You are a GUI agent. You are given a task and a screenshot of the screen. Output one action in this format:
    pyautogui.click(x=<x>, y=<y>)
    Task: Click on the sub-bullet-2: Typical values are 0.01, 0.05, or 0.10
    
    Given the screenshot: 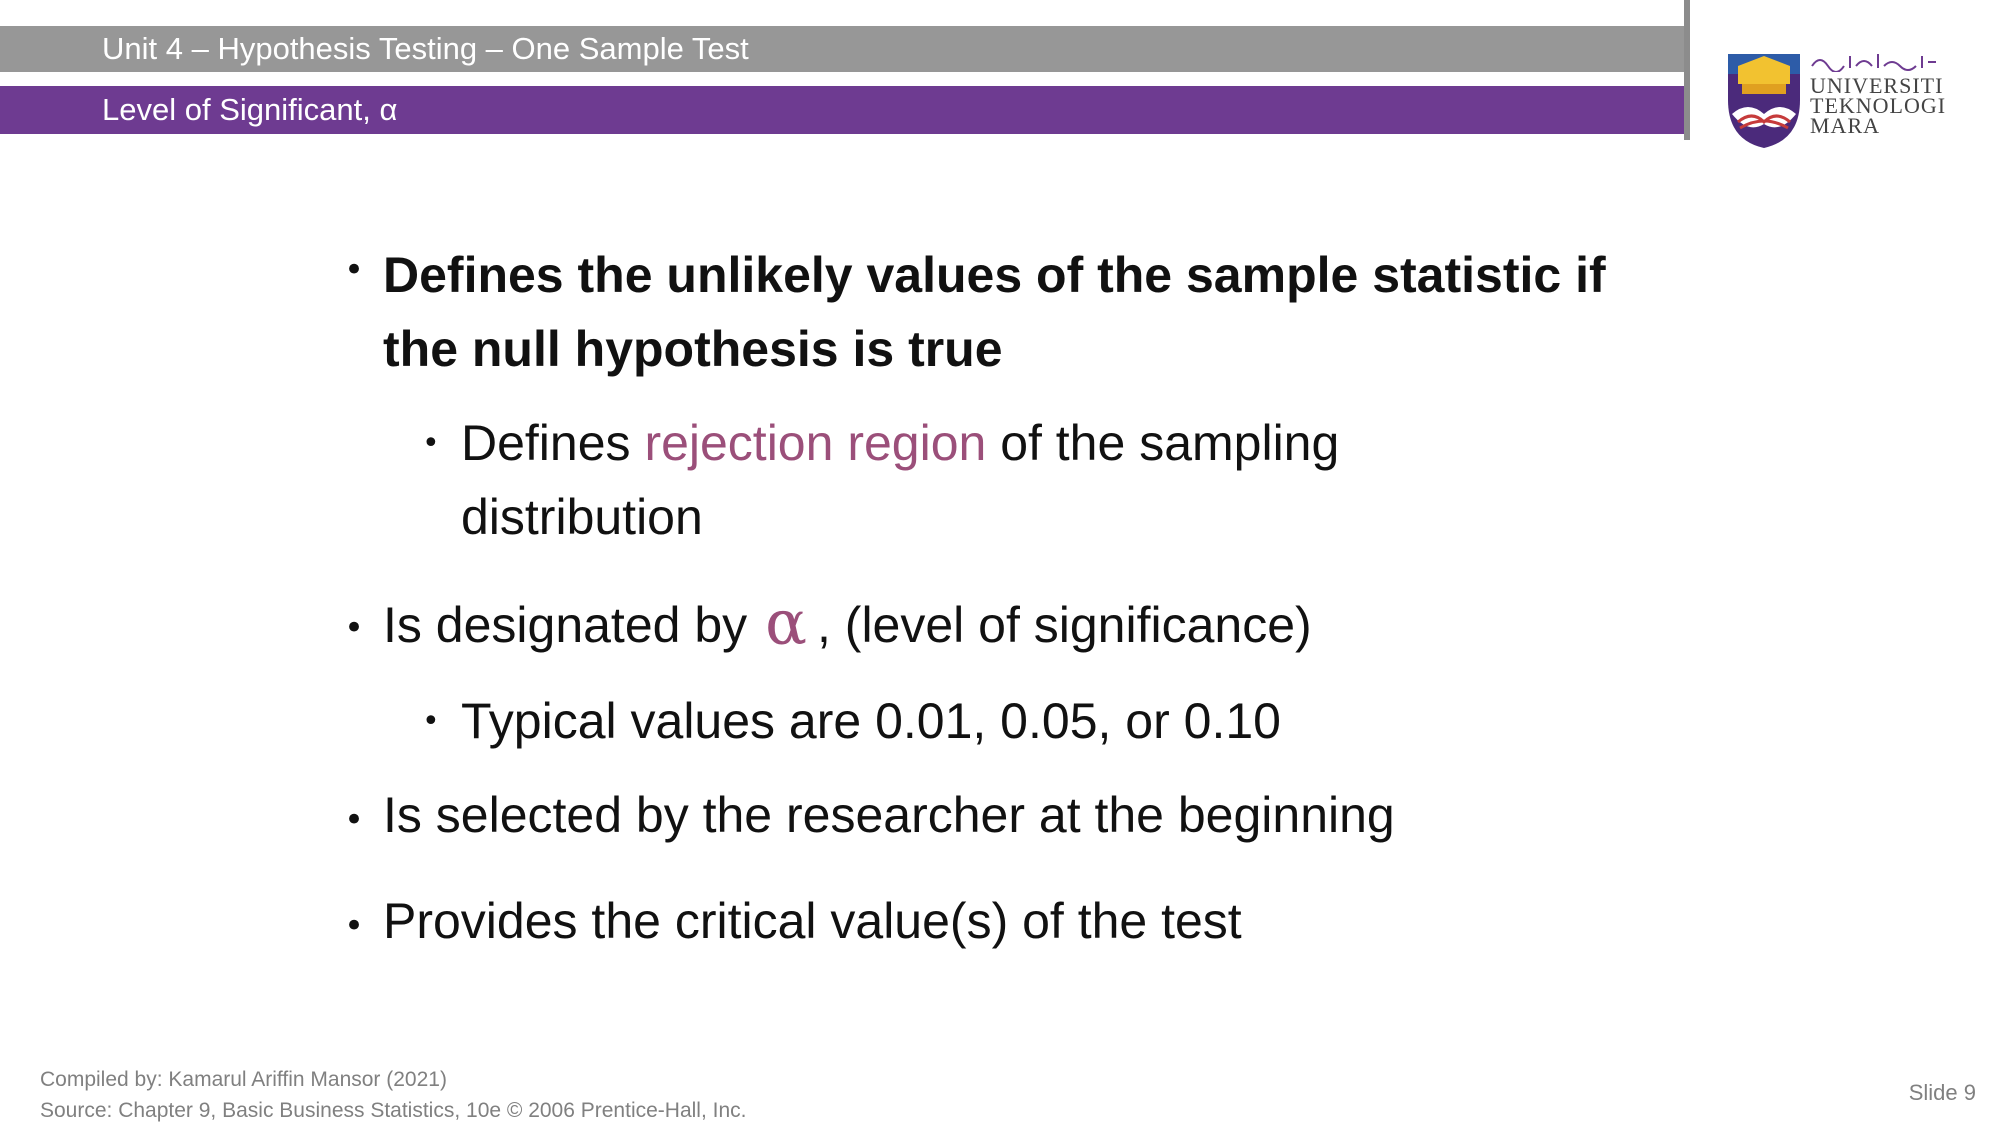 What is the action you would take?
    pyautogui.click(x=871, y=721)
    